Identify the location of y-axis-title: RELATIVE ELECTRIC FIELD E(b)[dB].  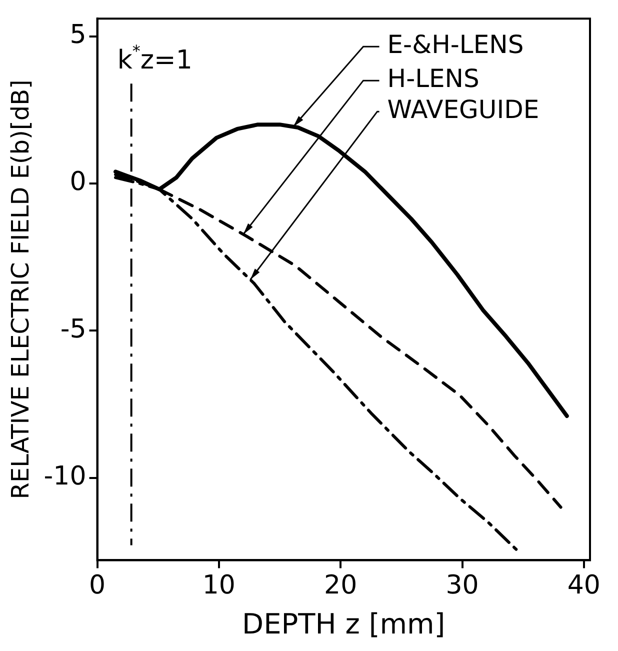
(20, 290).